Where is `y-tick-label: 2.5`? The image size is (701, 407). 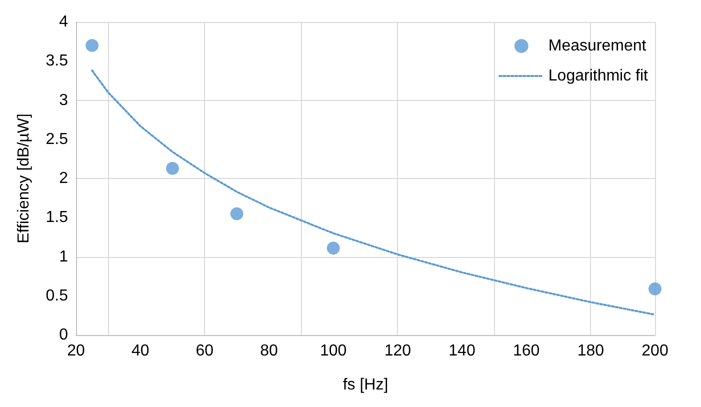 y-tick-label: 2.5 is located at coordinates (57, 139).